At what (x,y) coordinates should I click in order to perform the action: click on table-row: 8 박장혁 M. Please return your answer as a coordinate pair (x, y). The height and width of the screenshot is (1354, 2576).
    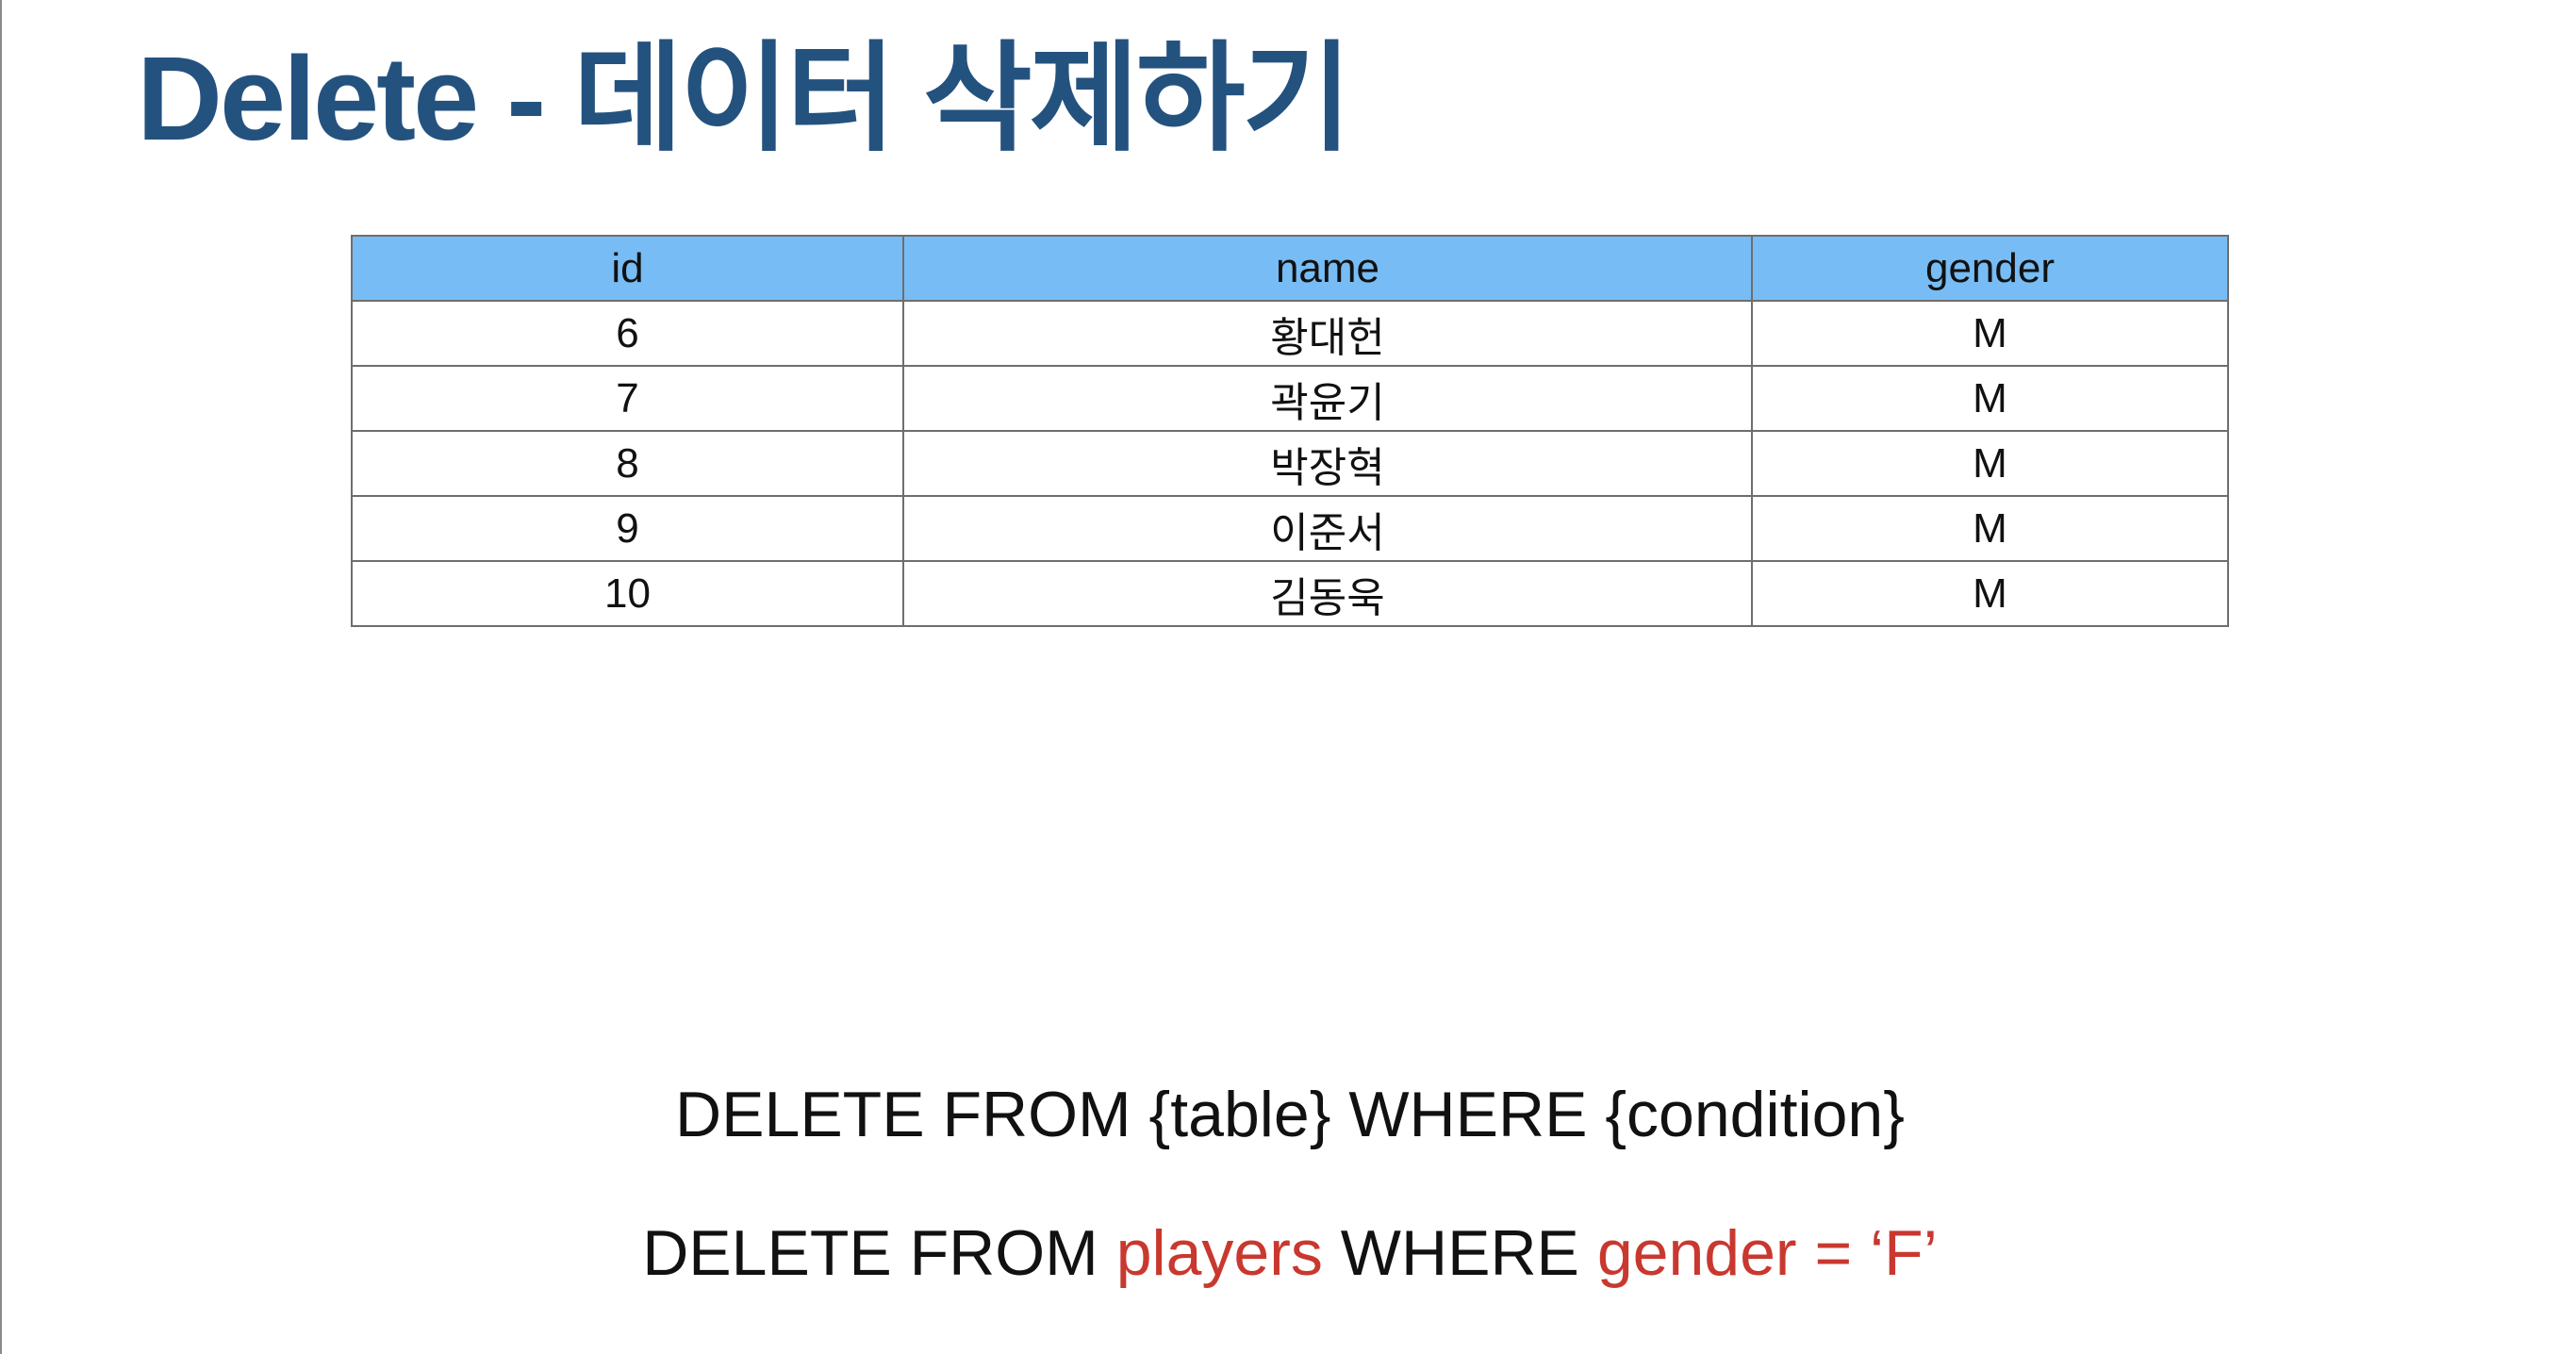
    Looking at the image, I should click on (1290, 463).